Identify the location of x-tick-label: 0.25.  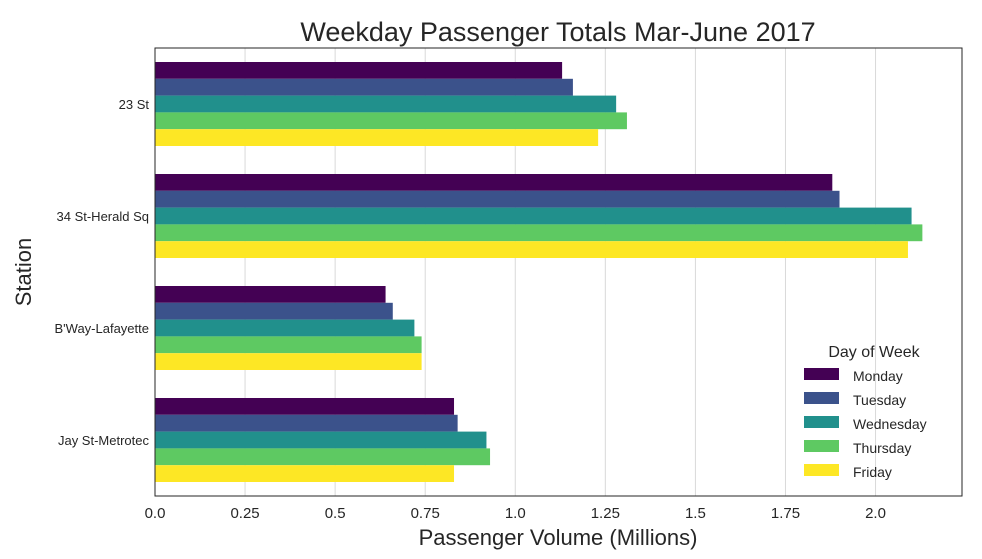
(244, 513).